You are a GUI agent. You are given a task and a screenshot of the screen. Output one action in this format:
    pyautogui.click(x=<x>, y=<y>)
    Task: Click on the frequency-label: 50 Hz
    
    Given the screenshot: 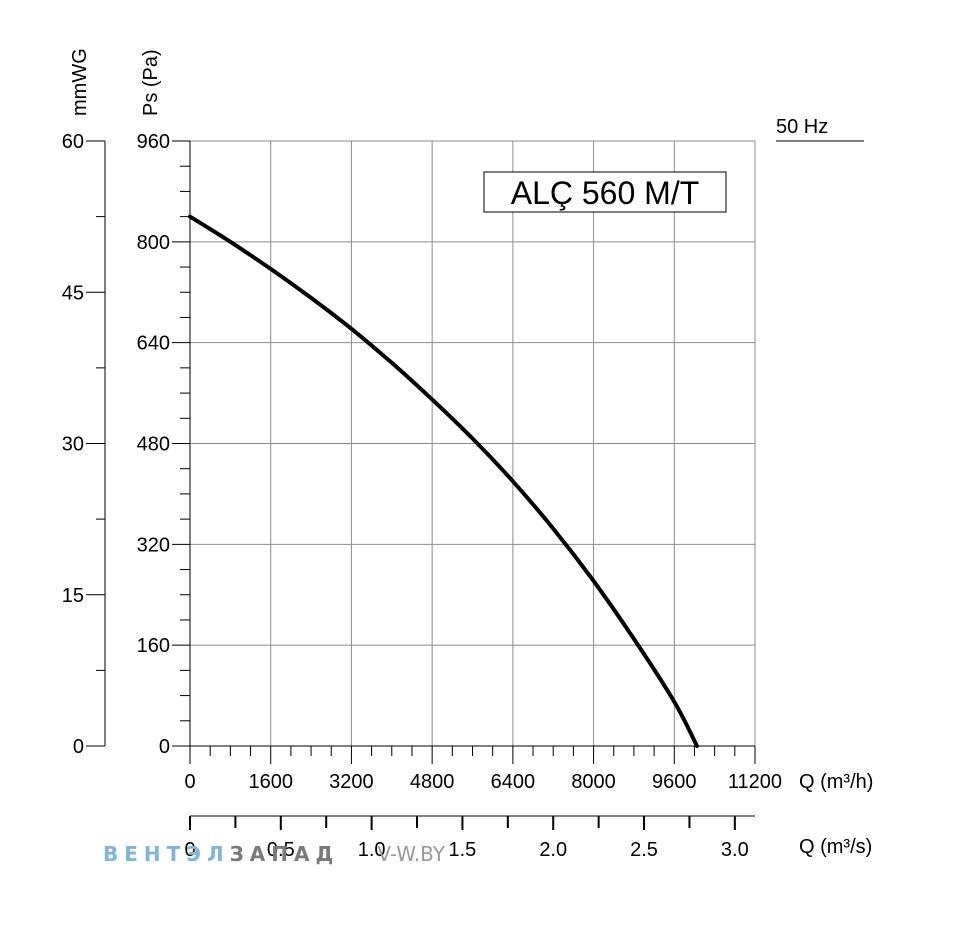 What is the action you would take?
    pyautogui.click(x=802, y=127)
    